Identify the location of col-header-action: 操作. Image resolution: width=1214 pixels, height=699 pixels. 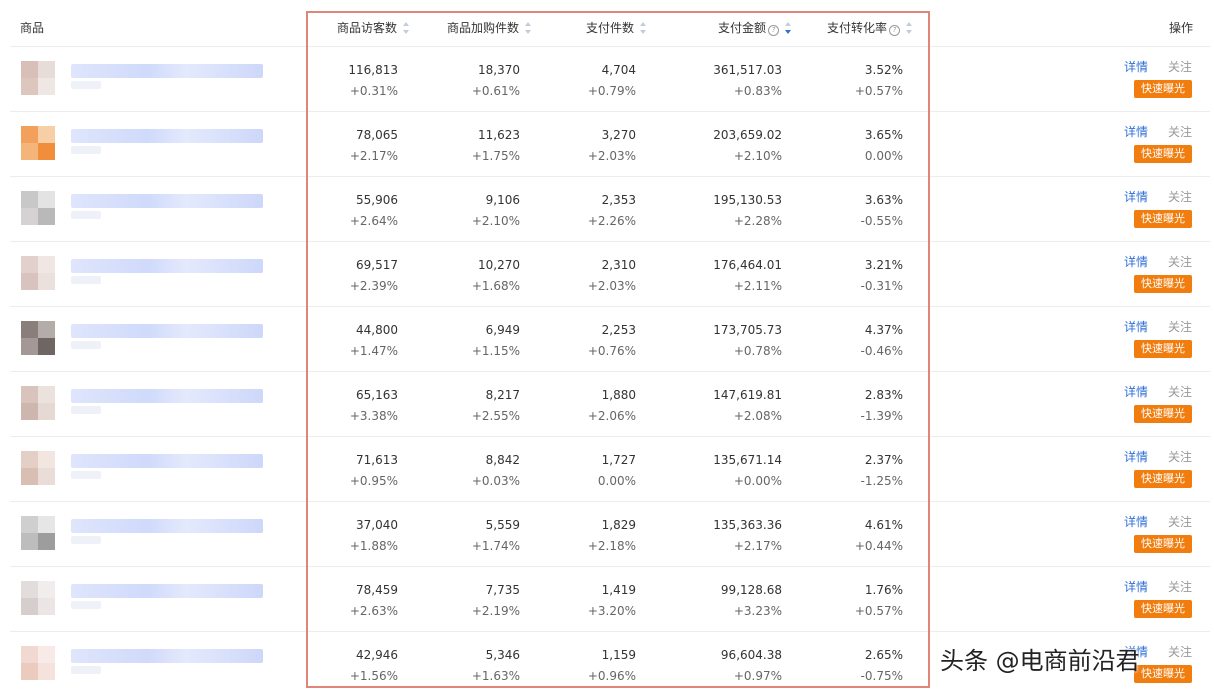
(1181, 28).